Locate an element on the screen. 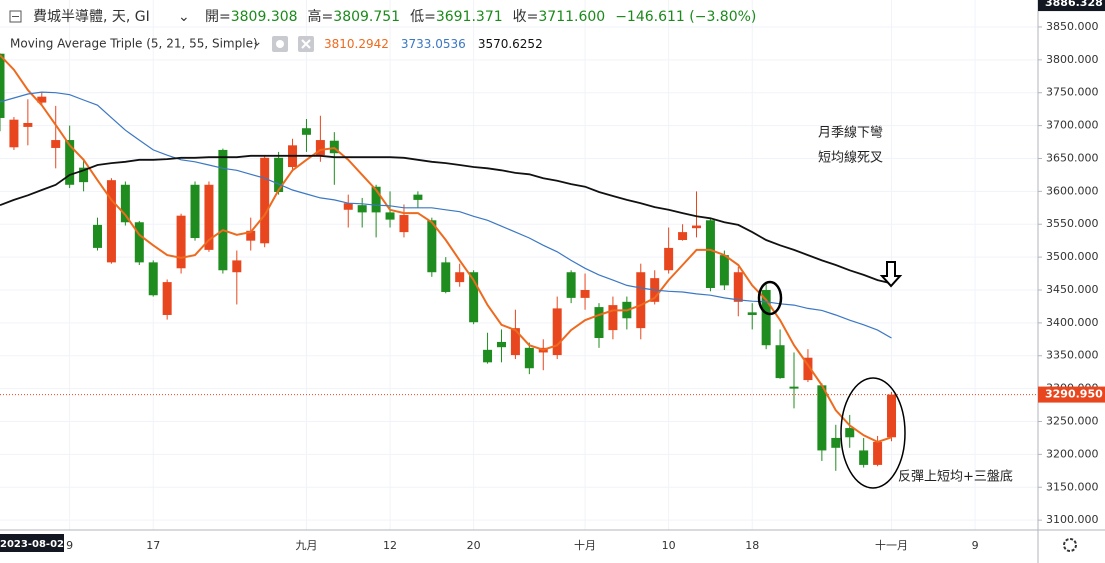 The width and height of the screenshot is (1105, 563). y-tick-label: 3150.000 is located at coordinates (1072, 486).